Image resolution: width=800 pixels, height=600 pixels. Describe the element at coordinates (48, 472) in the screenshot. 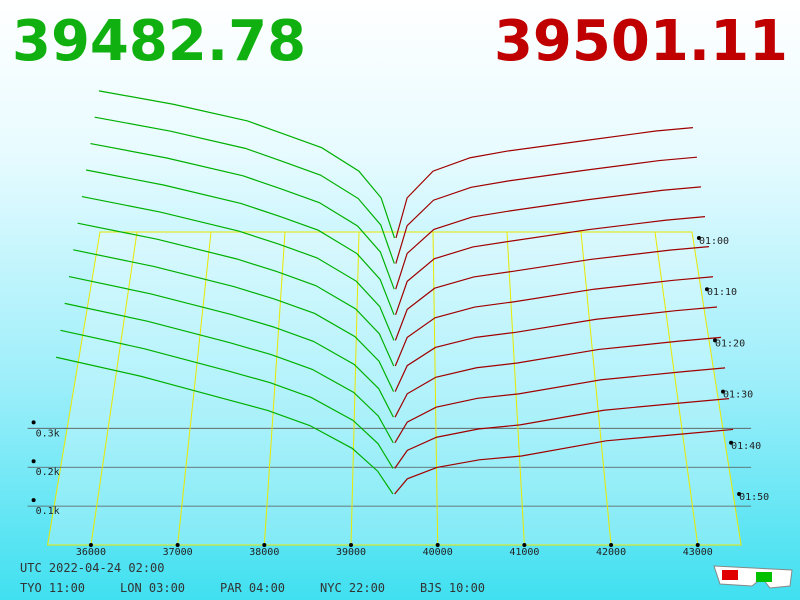

I see `y-tick-label: 0.2k` at that location.